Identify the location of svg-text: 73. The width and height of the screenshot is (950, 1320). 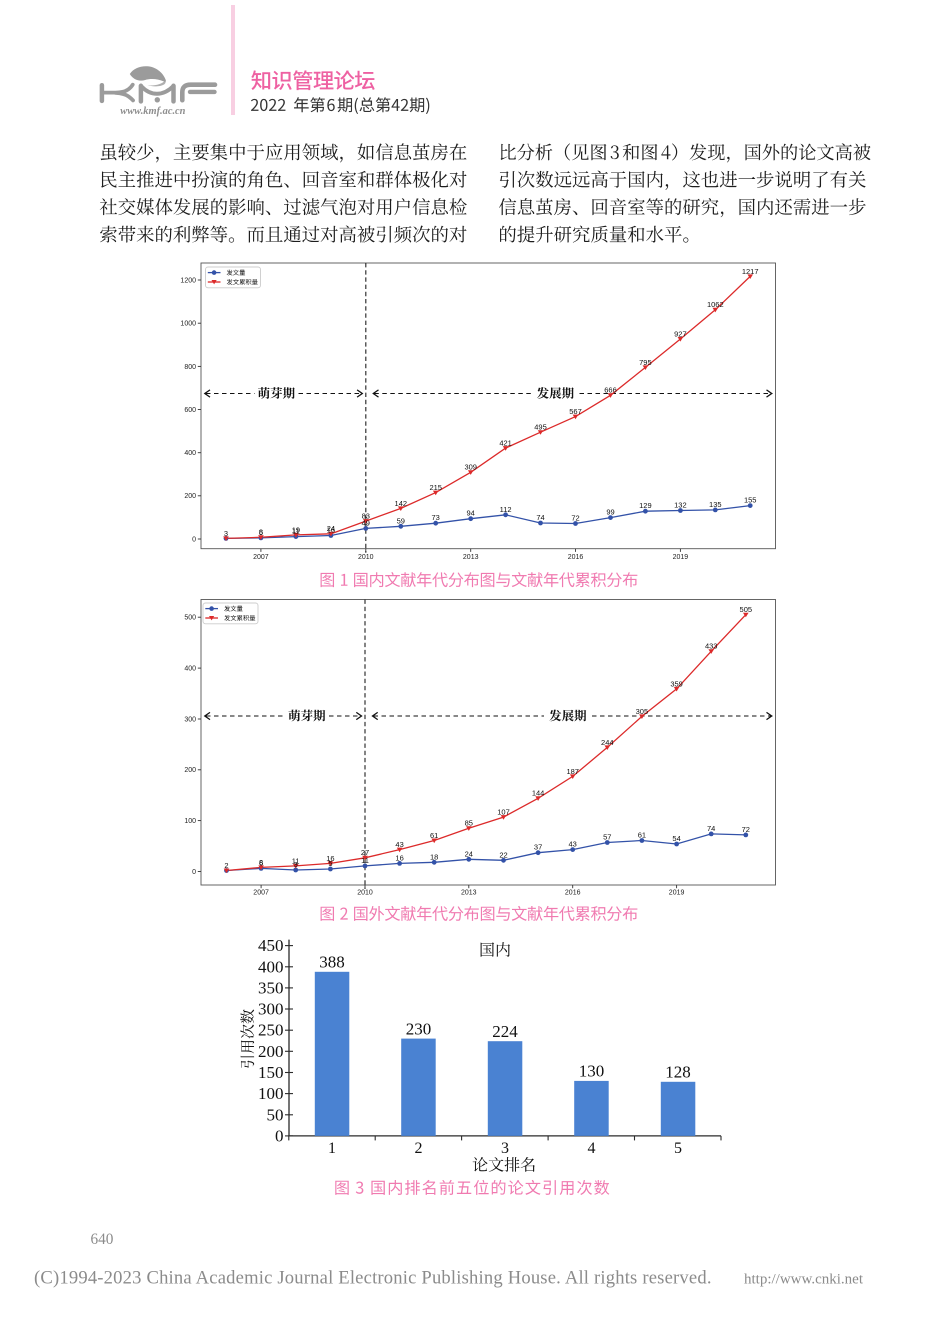
(436, 517).